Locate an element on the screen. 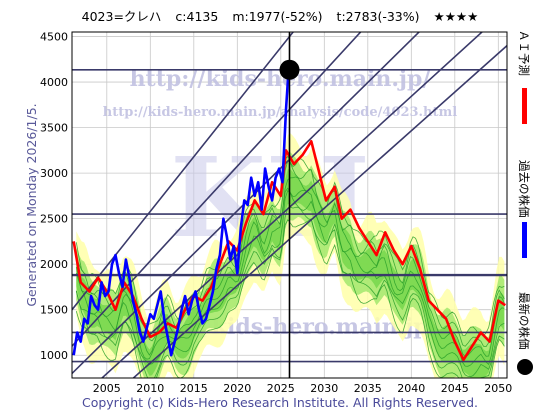  x-tick-label-8: 2045 is located at coordinates (455, 388).